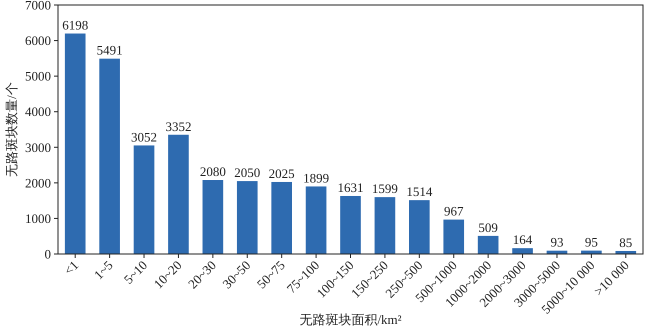  Describe the element at coordinates (625, 242) in the screenshot. I see `data-label: 85` at that location.